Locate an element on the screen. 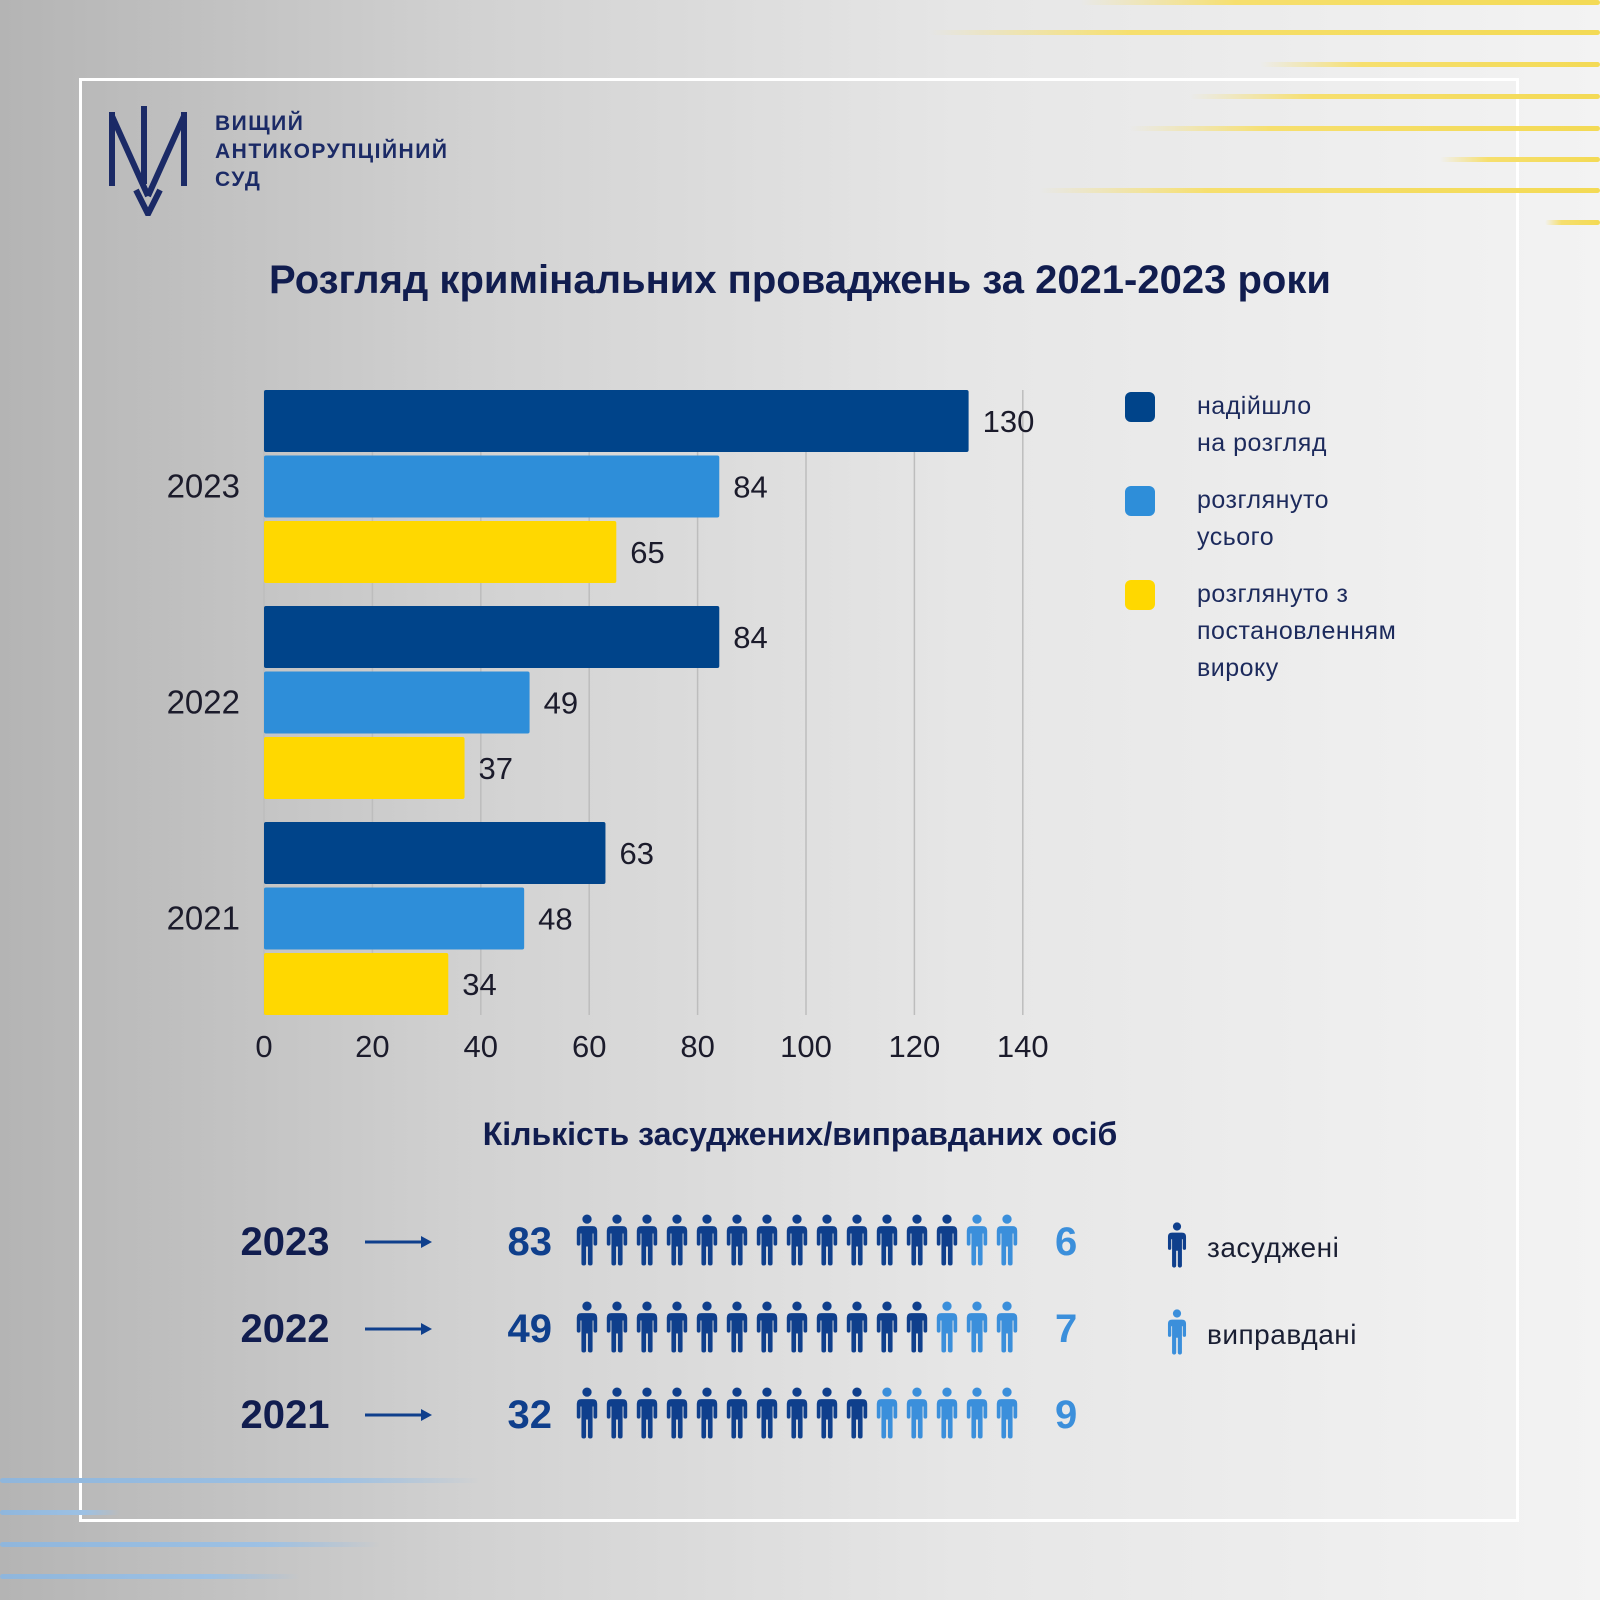 The image size is (1600, 1600). acquitted-count: 9 is located at coordinates (1066, 1415).